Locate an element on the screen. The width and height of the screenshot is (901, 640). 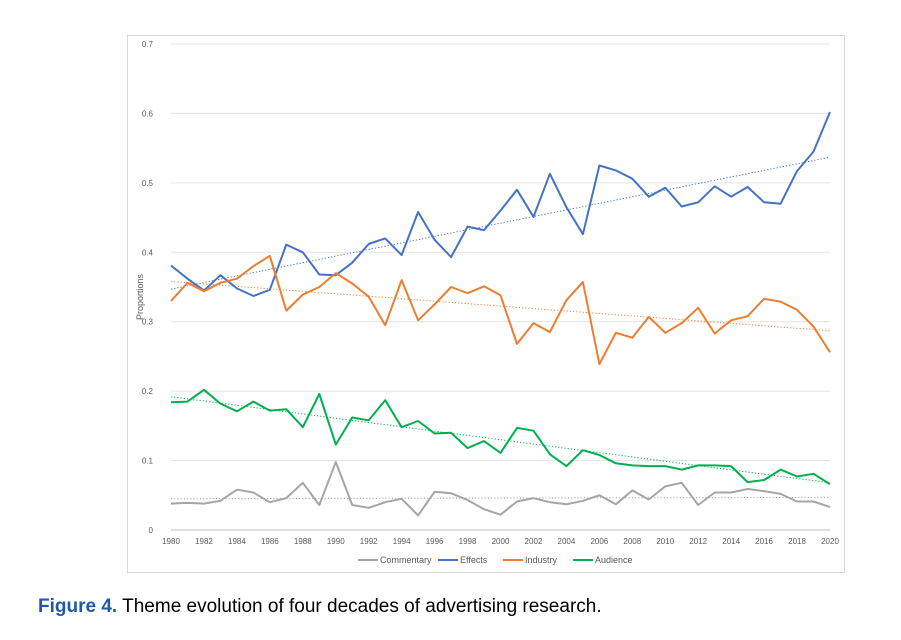
y-tick-label: 0.2 is located at coordinates (148, 391).